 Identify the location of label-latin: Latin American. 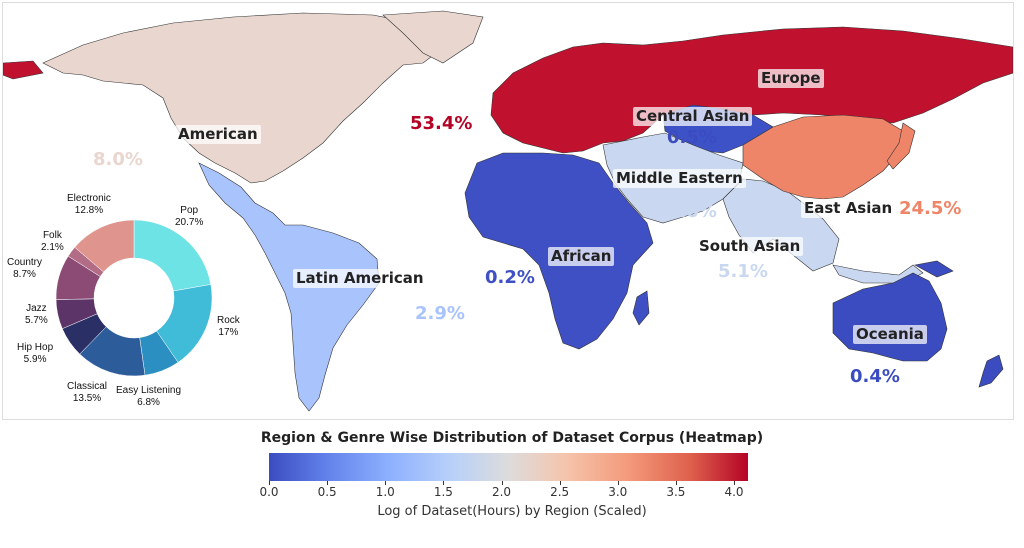
(360, 278).